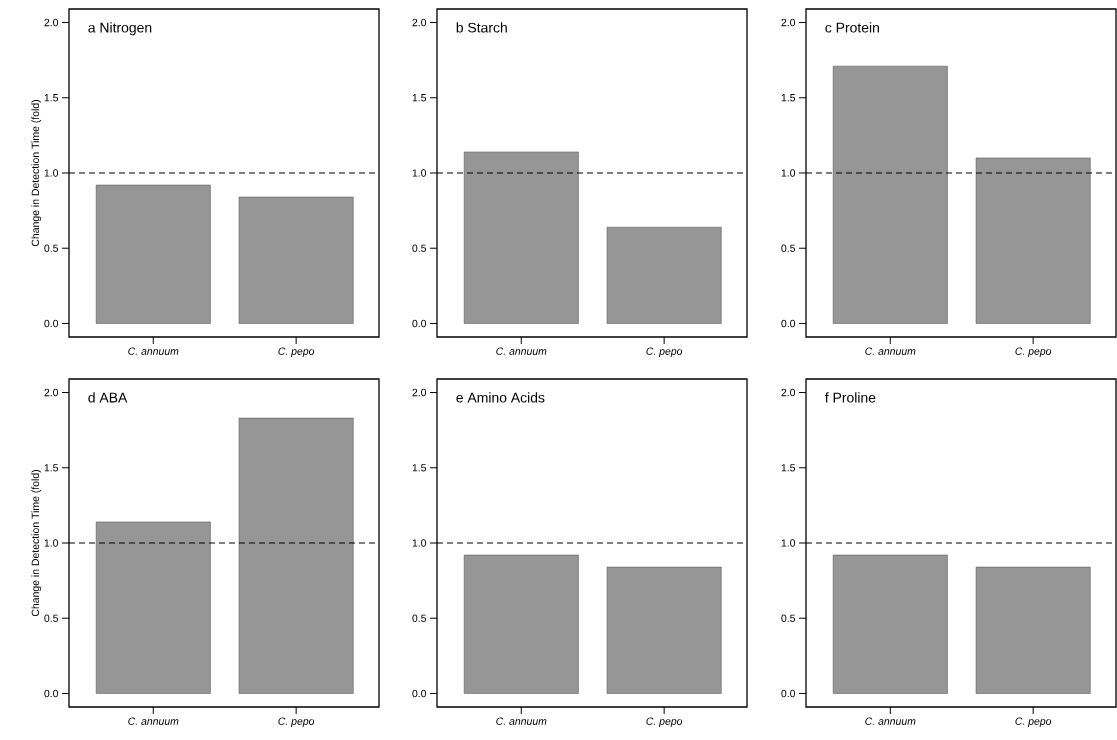 This screenshot has height=740, width=1117. I want to click on text: e Amino Acids, so click(500, 397).